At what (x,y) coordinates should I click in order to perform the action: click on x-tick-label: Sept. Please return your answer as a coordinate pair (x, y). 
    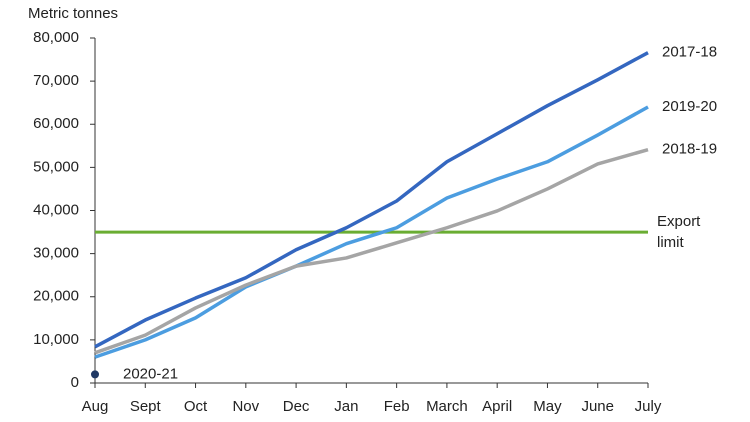
    Looking at the image, I should click on (146, 406).